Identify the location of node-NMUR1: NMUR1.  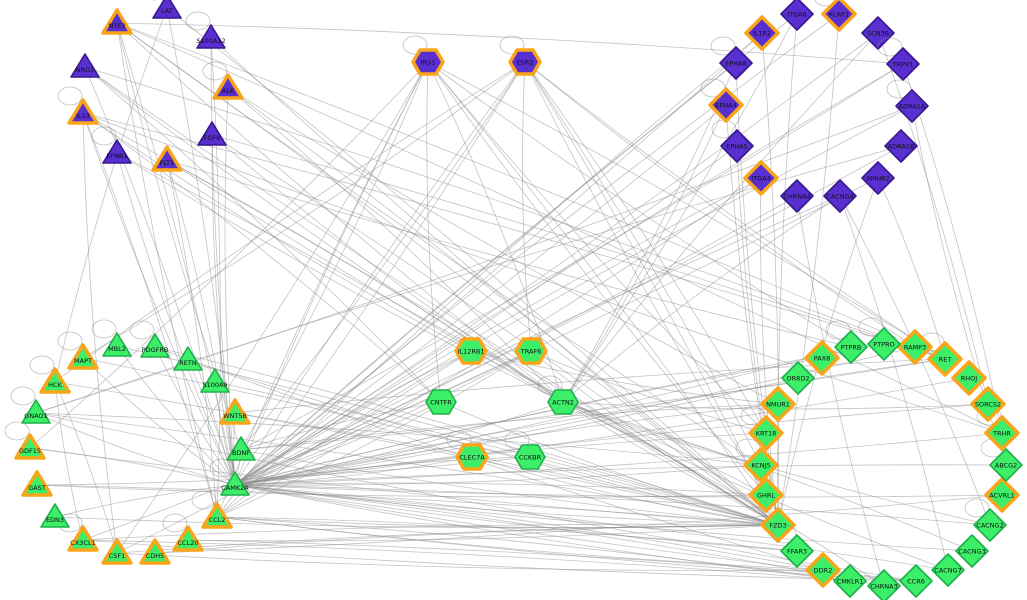
(778, 404).